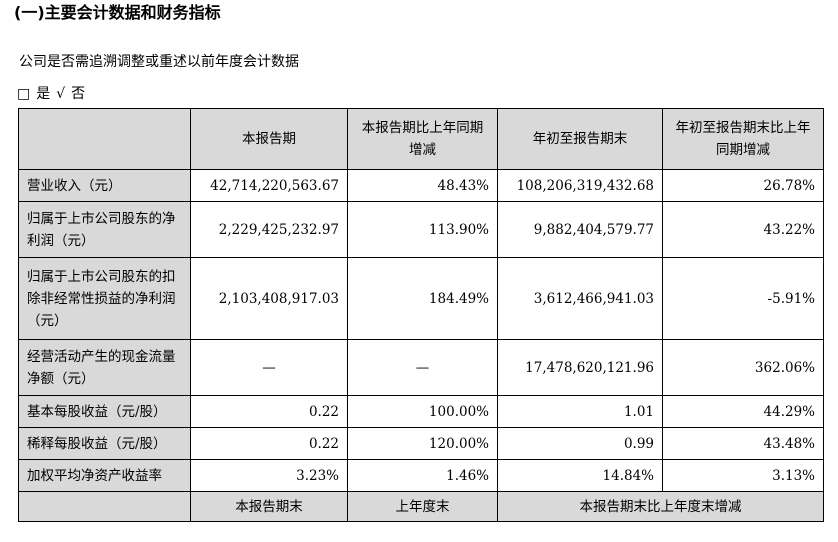 This screenshot has width=838, height=542. What do you see at coordinates (580, 443) in the screenshot?
I see `cell-ytd: 0.99` at bounding box center [580, 443].